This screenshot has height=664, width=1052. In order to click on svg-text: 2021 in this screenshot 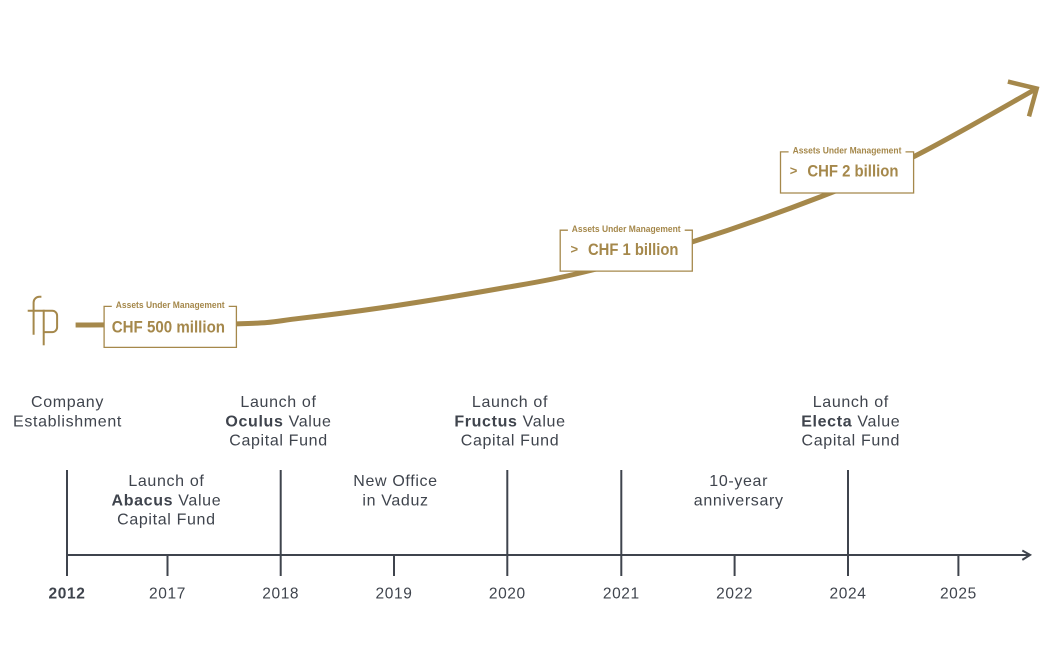, I will do `click(621, 593)`.